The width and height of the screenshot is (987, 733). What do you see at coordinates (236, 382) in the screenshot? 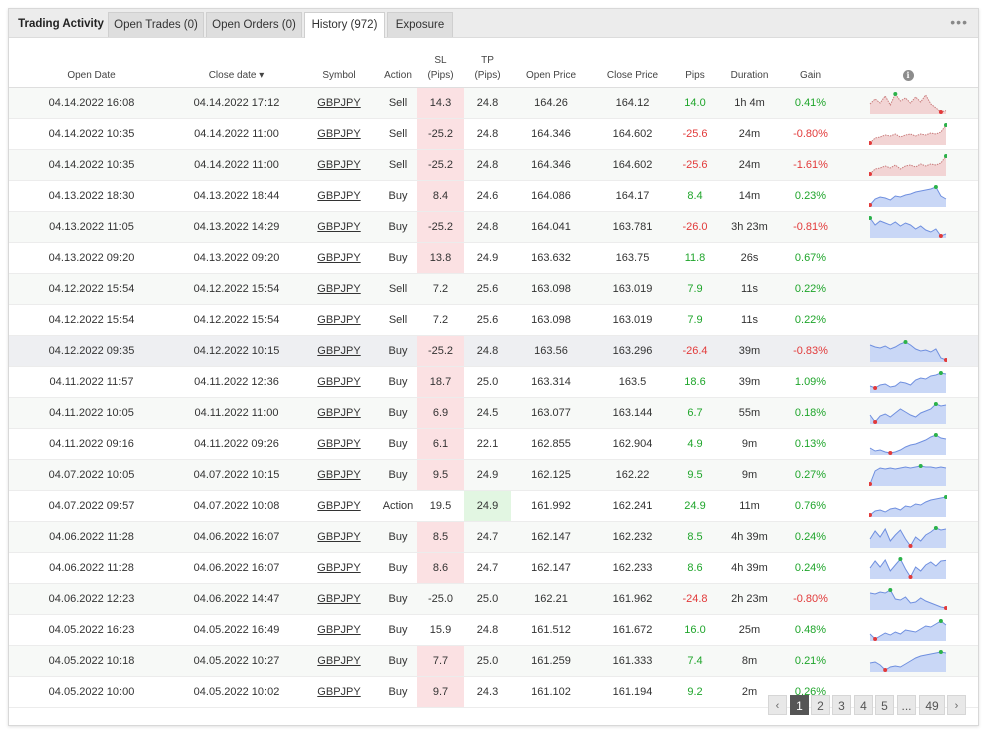
I see `cell-close-date: 04.11.2022 12:36` at bounding box center [236, 382].